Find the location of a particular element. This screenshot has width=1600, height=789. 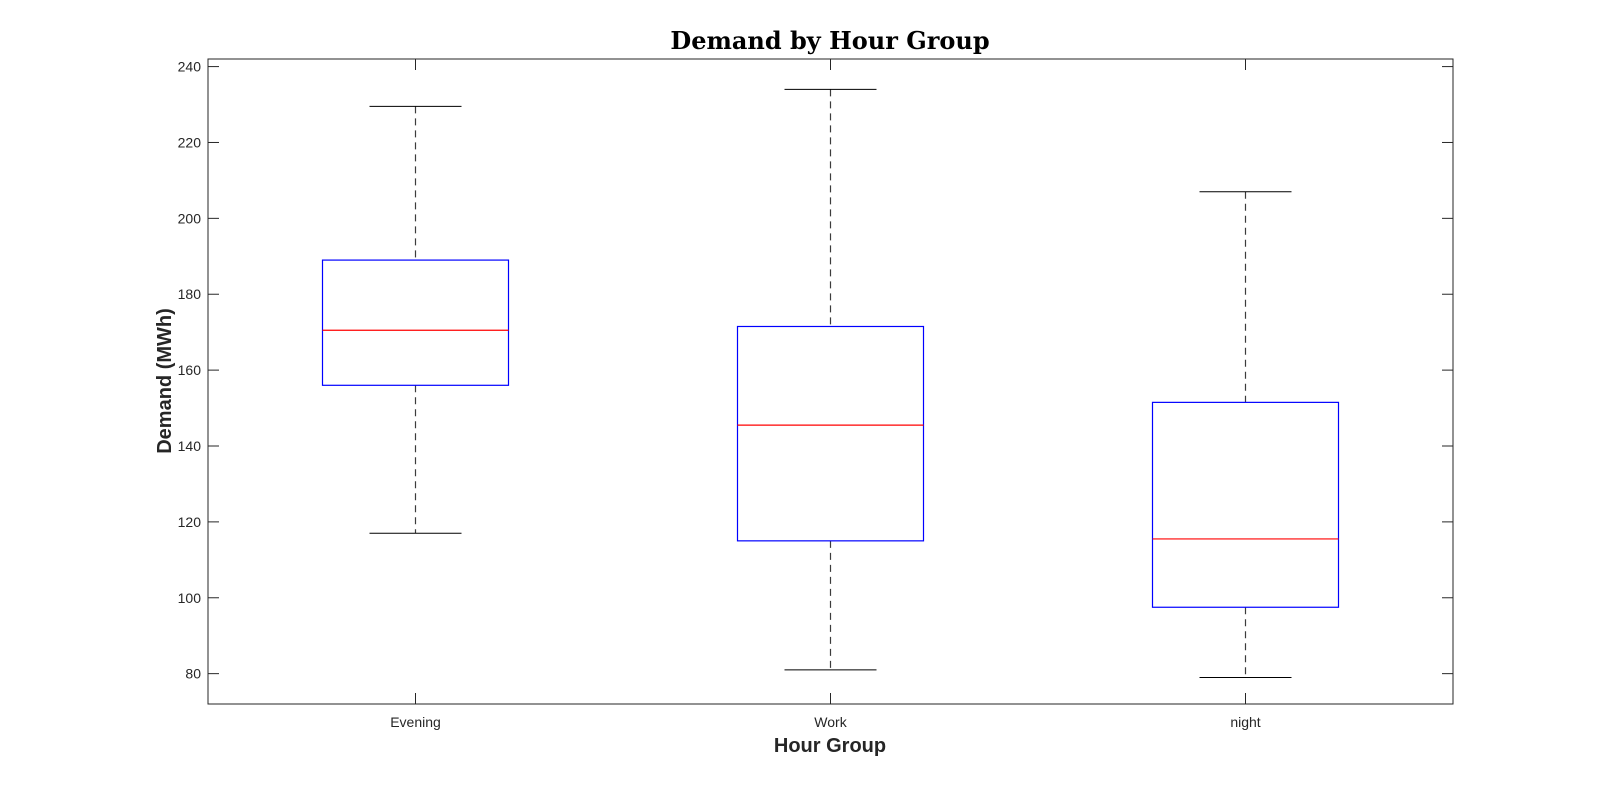

x-tick-label: night is located at coordinates (1245, 722).